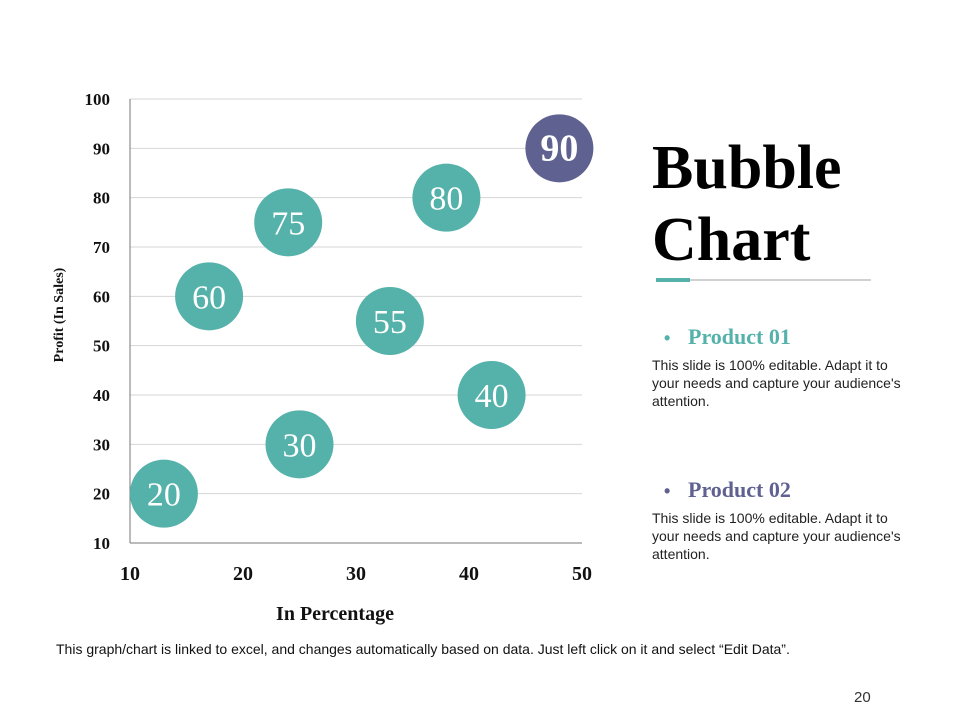  I want to click on y-tick-label: 70, so click(101, 247).